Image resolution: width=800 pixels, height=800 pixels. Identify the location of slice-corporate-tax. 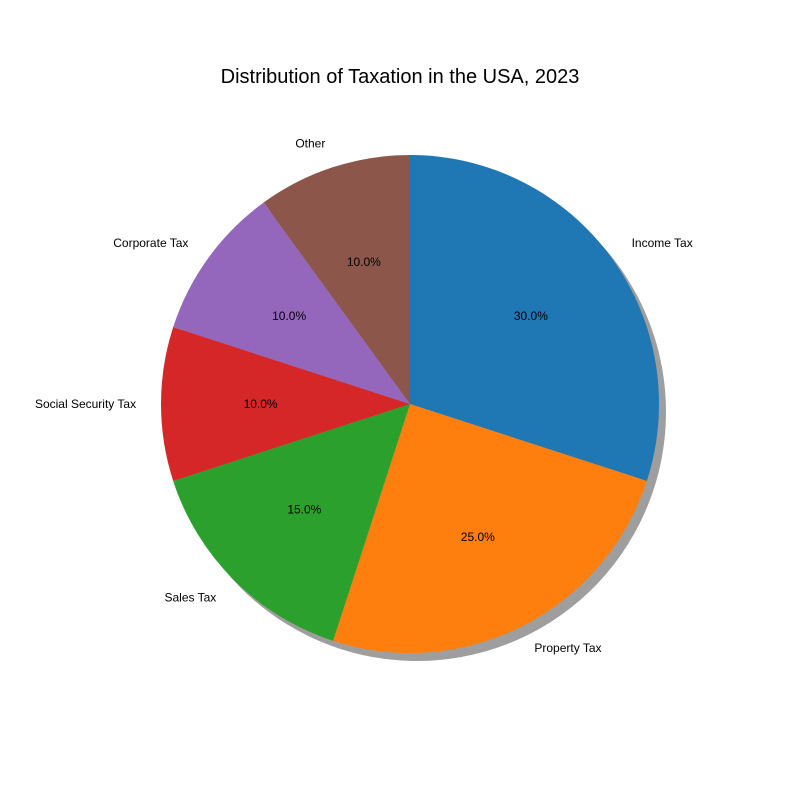
(291, 303).